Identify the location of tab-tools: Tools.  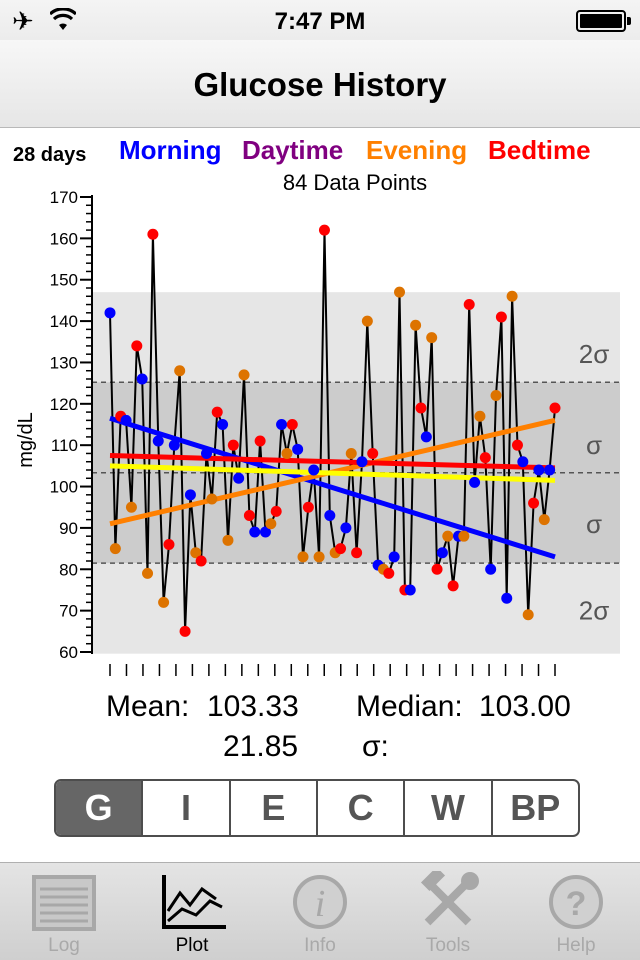
(448, 911).